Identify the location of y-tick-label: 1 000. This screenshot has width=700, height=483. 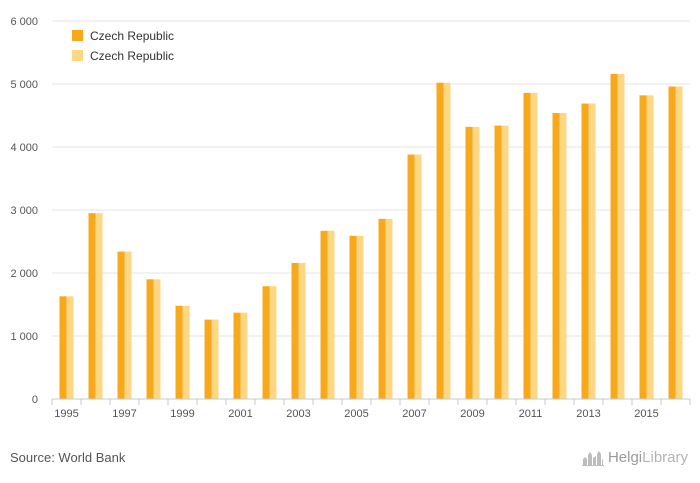
(24, 337).